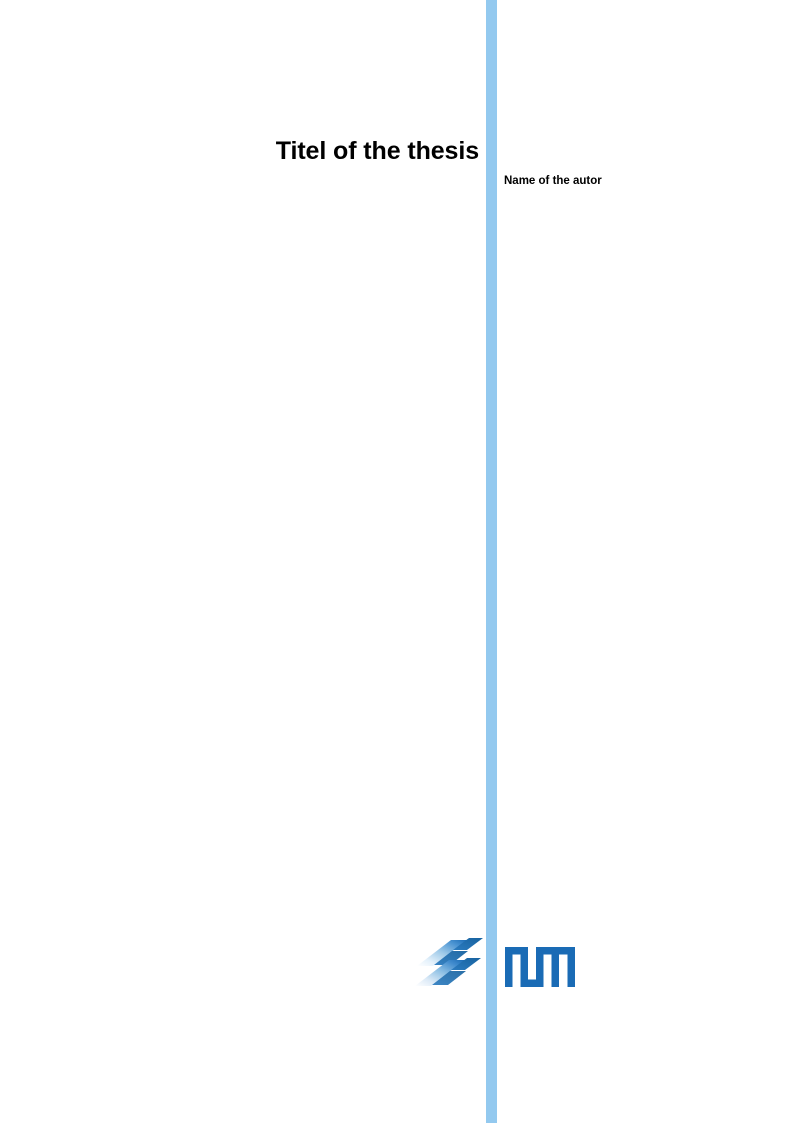 Image resolution: width=794 pixels, height=1123 pixels. Describe the element at coordinates (448, 964) in the screenshot. I see `tum-swoosh-icon` at that location.